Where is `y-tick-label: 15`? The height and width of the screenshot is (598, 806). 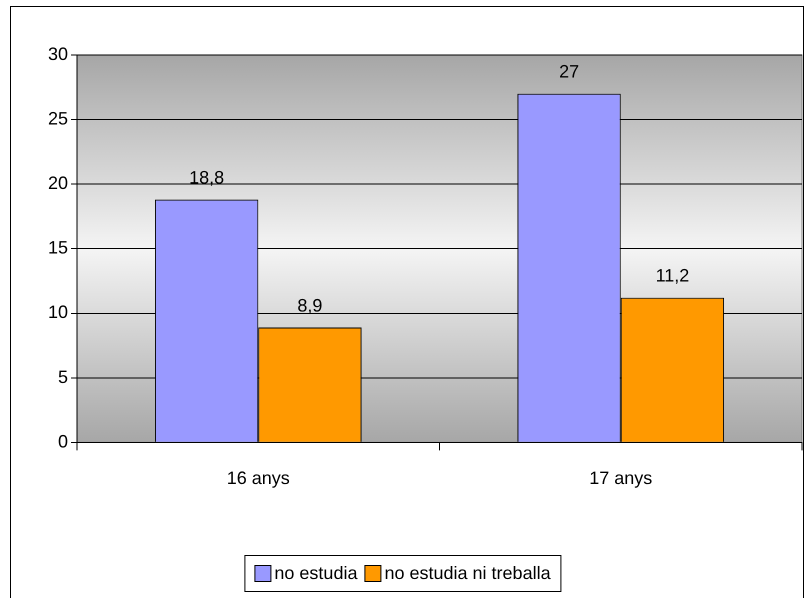
y-tick-label: 15 is located at coordinates (58, 248).